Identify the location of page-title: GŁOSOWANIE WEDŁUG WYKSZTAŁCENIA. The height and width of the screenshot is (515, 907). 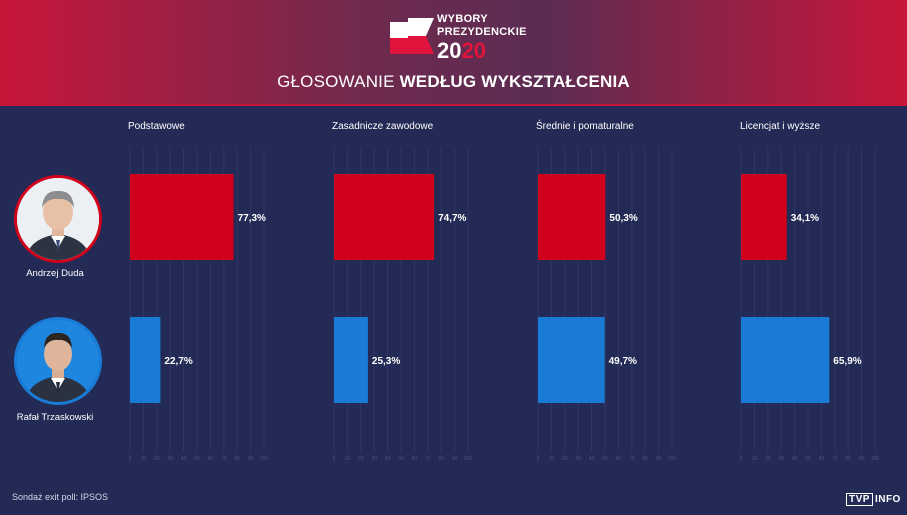
(453, 82).